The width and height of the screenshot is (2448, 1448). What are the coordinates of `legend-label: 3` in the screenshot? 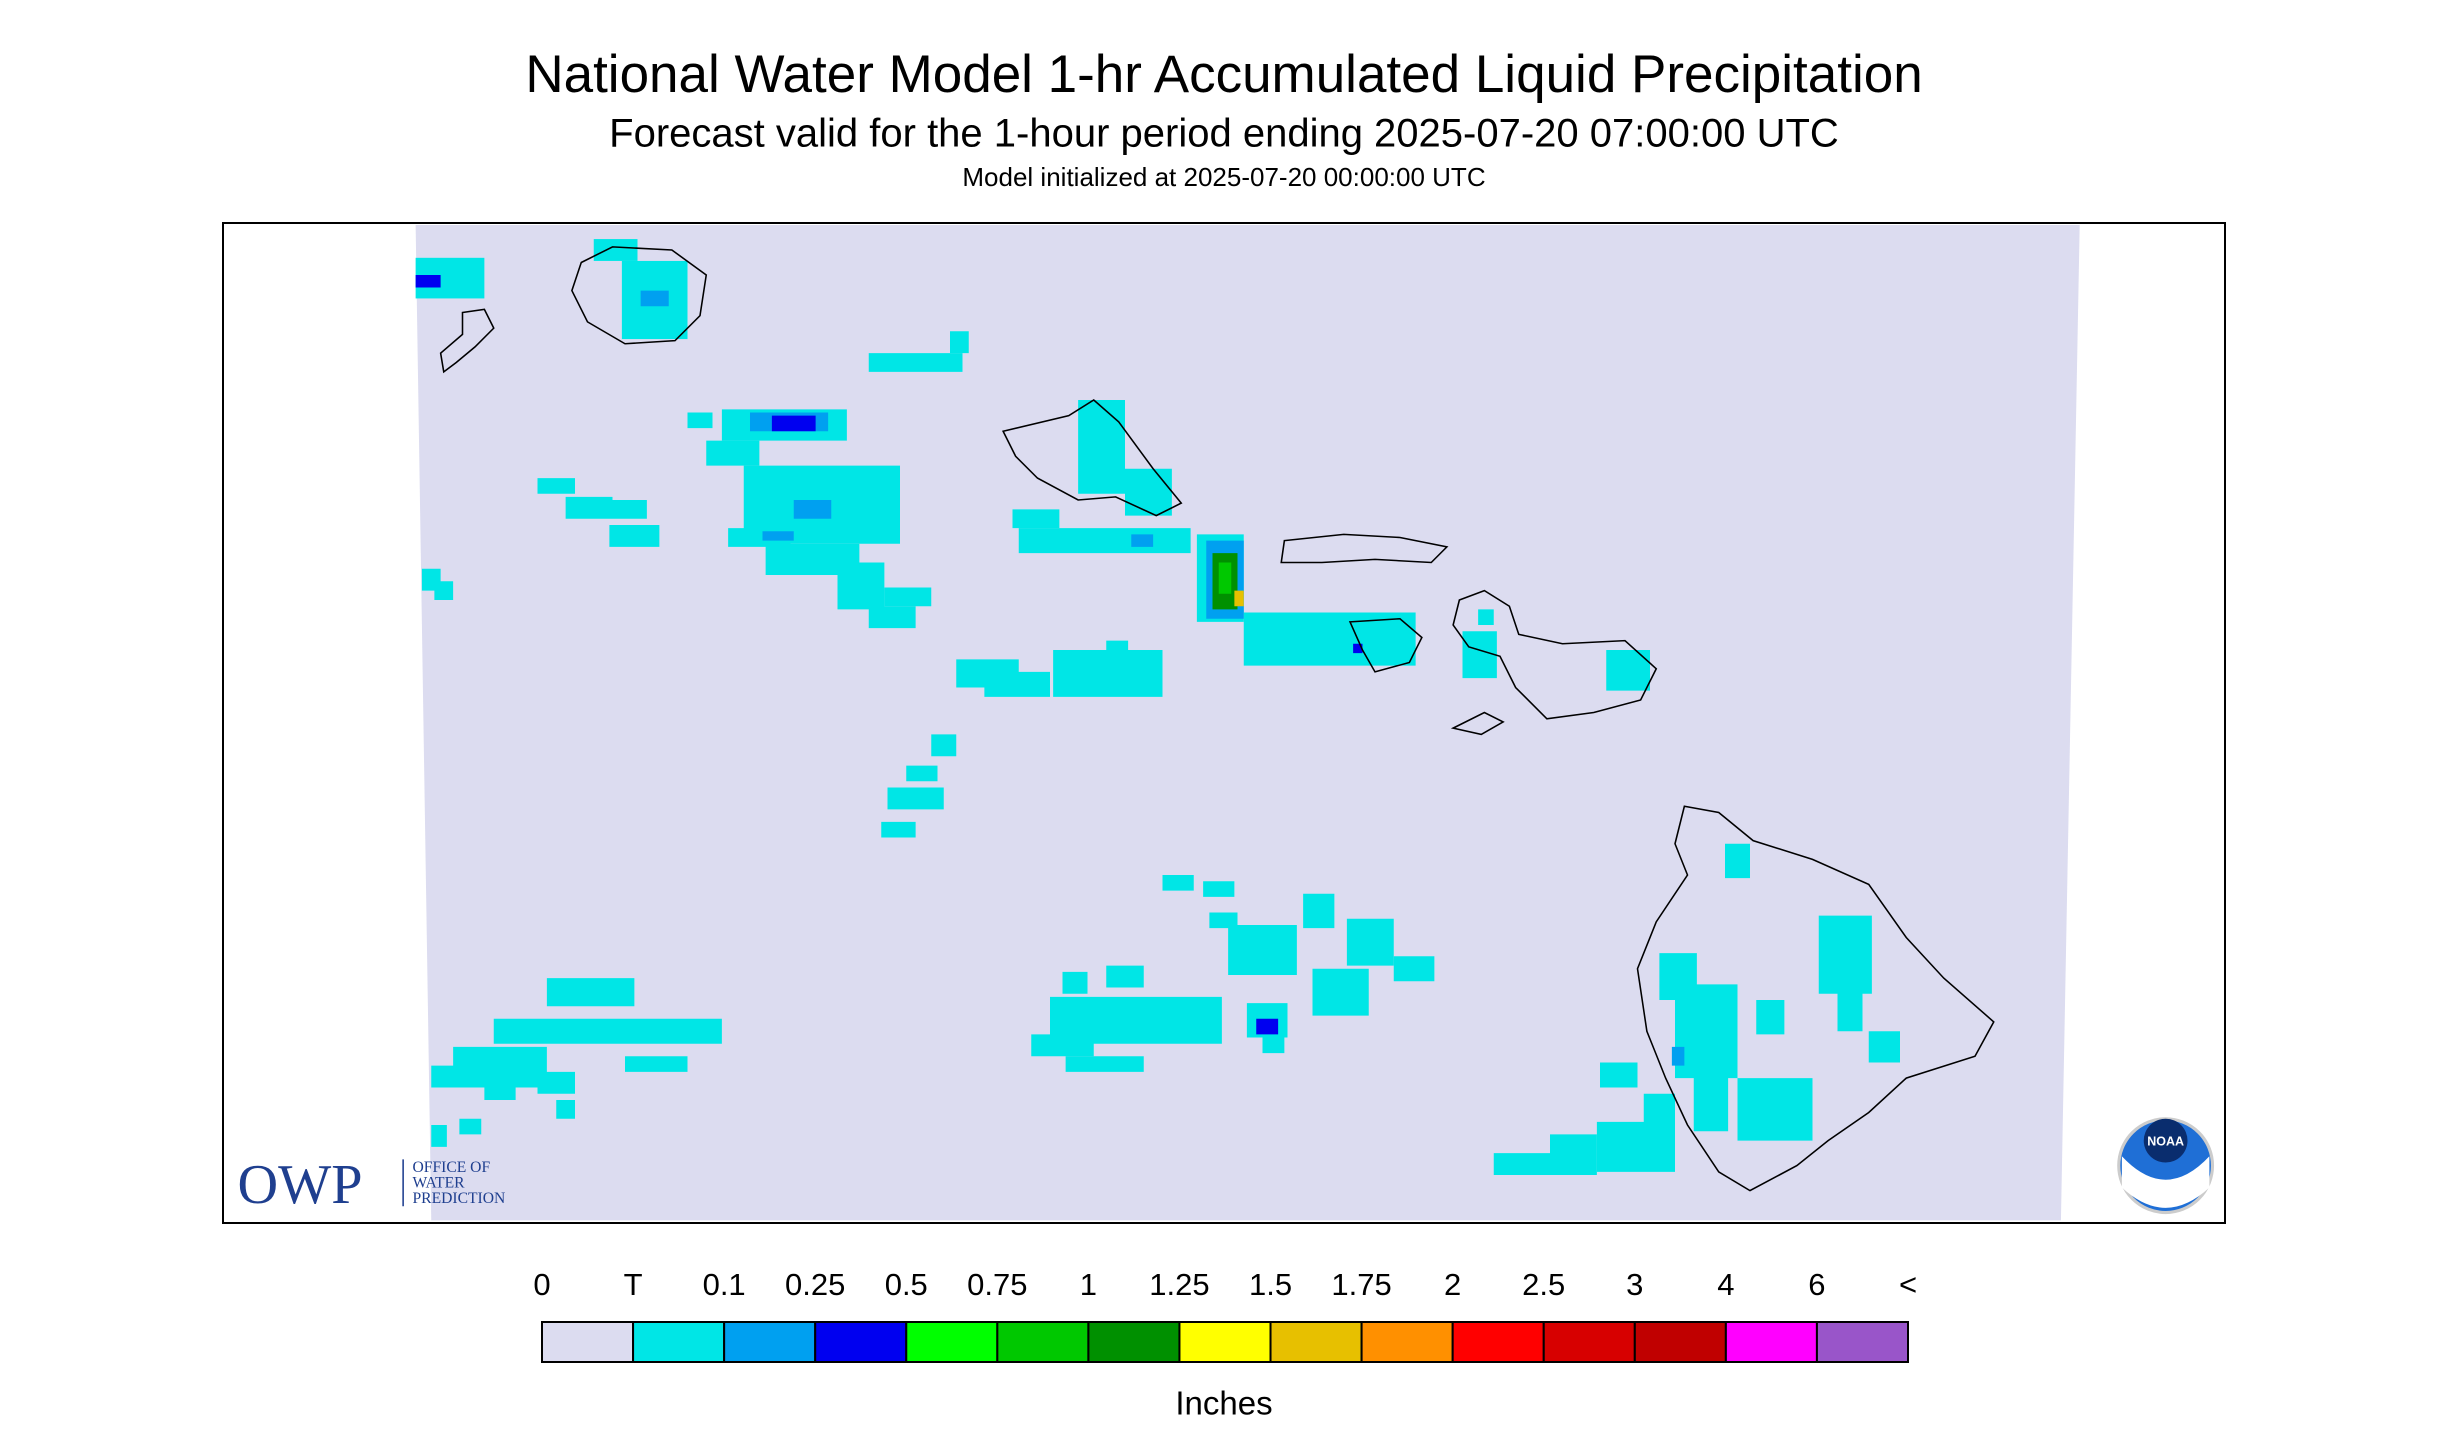 It's located at (1634, 1284).